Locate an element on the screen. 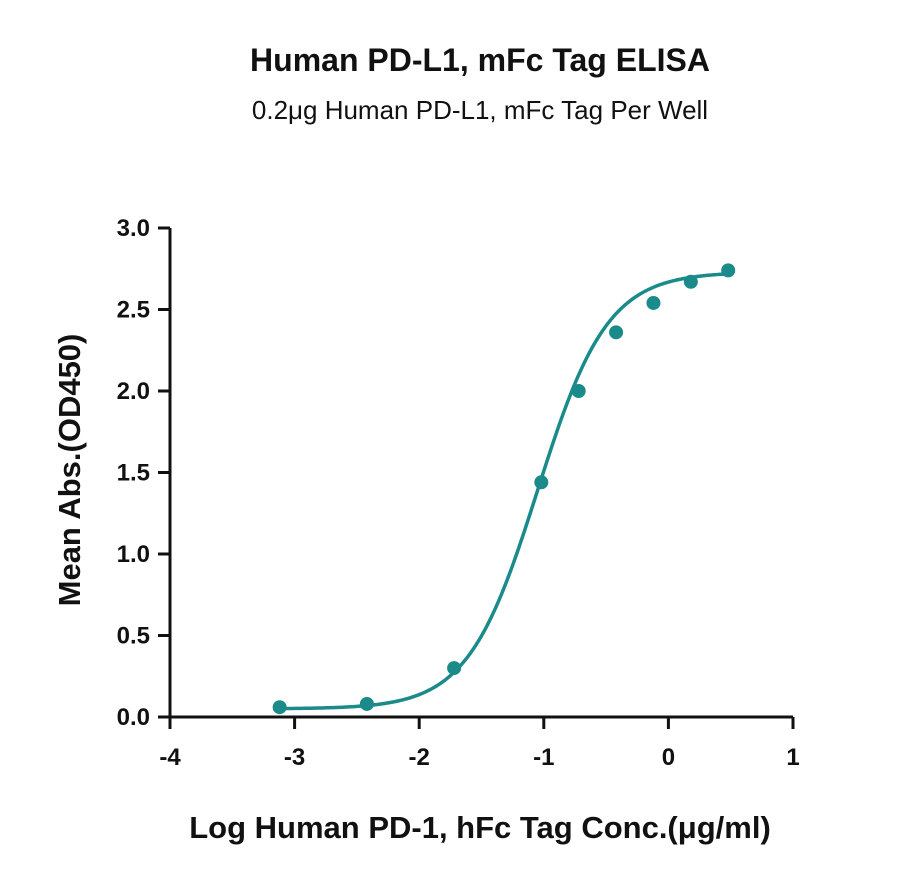  chart-title: Human PD-L1, mFc Tag ELISA is located at coordinates (480, 60).